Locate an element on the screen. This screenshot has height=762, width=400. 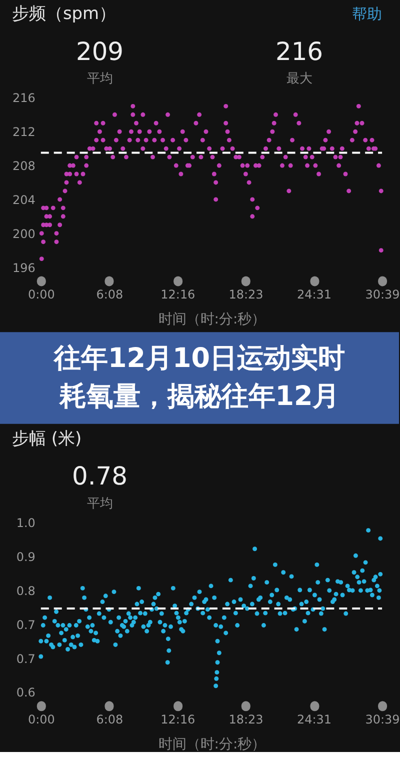
y-tick-label: 1.0 is located at coordinates (26, 523).